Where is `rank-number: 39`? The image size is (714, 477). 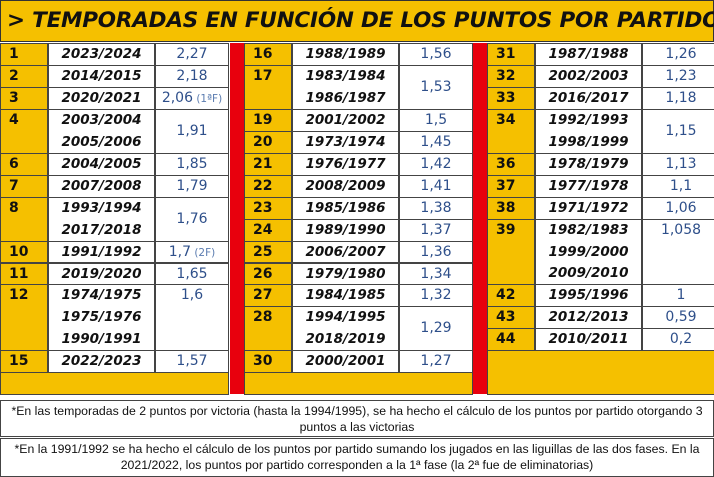
rank-number: 39 is located at coordinates (506, 229).